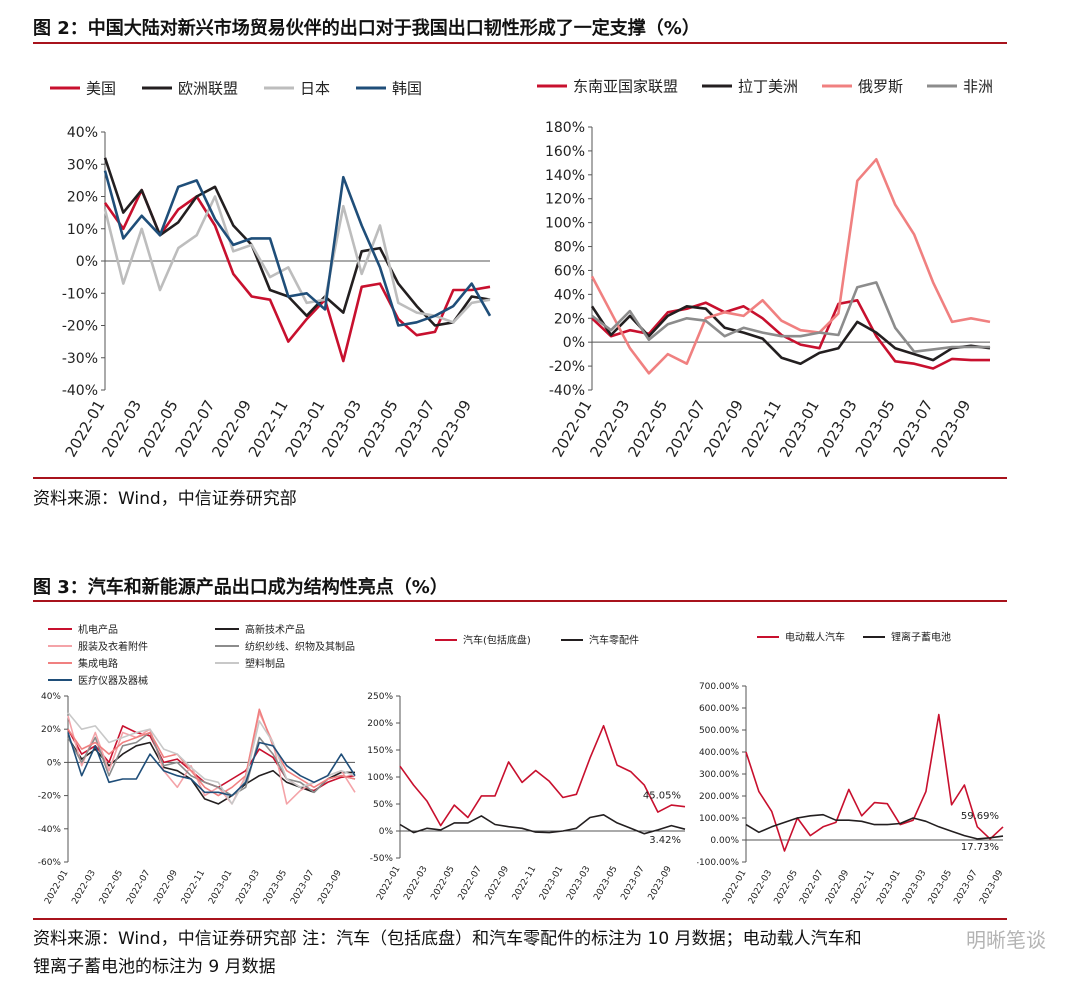  What do you see at coordinates (724, 841) in the screenshot?
I see `y-tick-label: 0.00%` at bounding box center [724, 841].